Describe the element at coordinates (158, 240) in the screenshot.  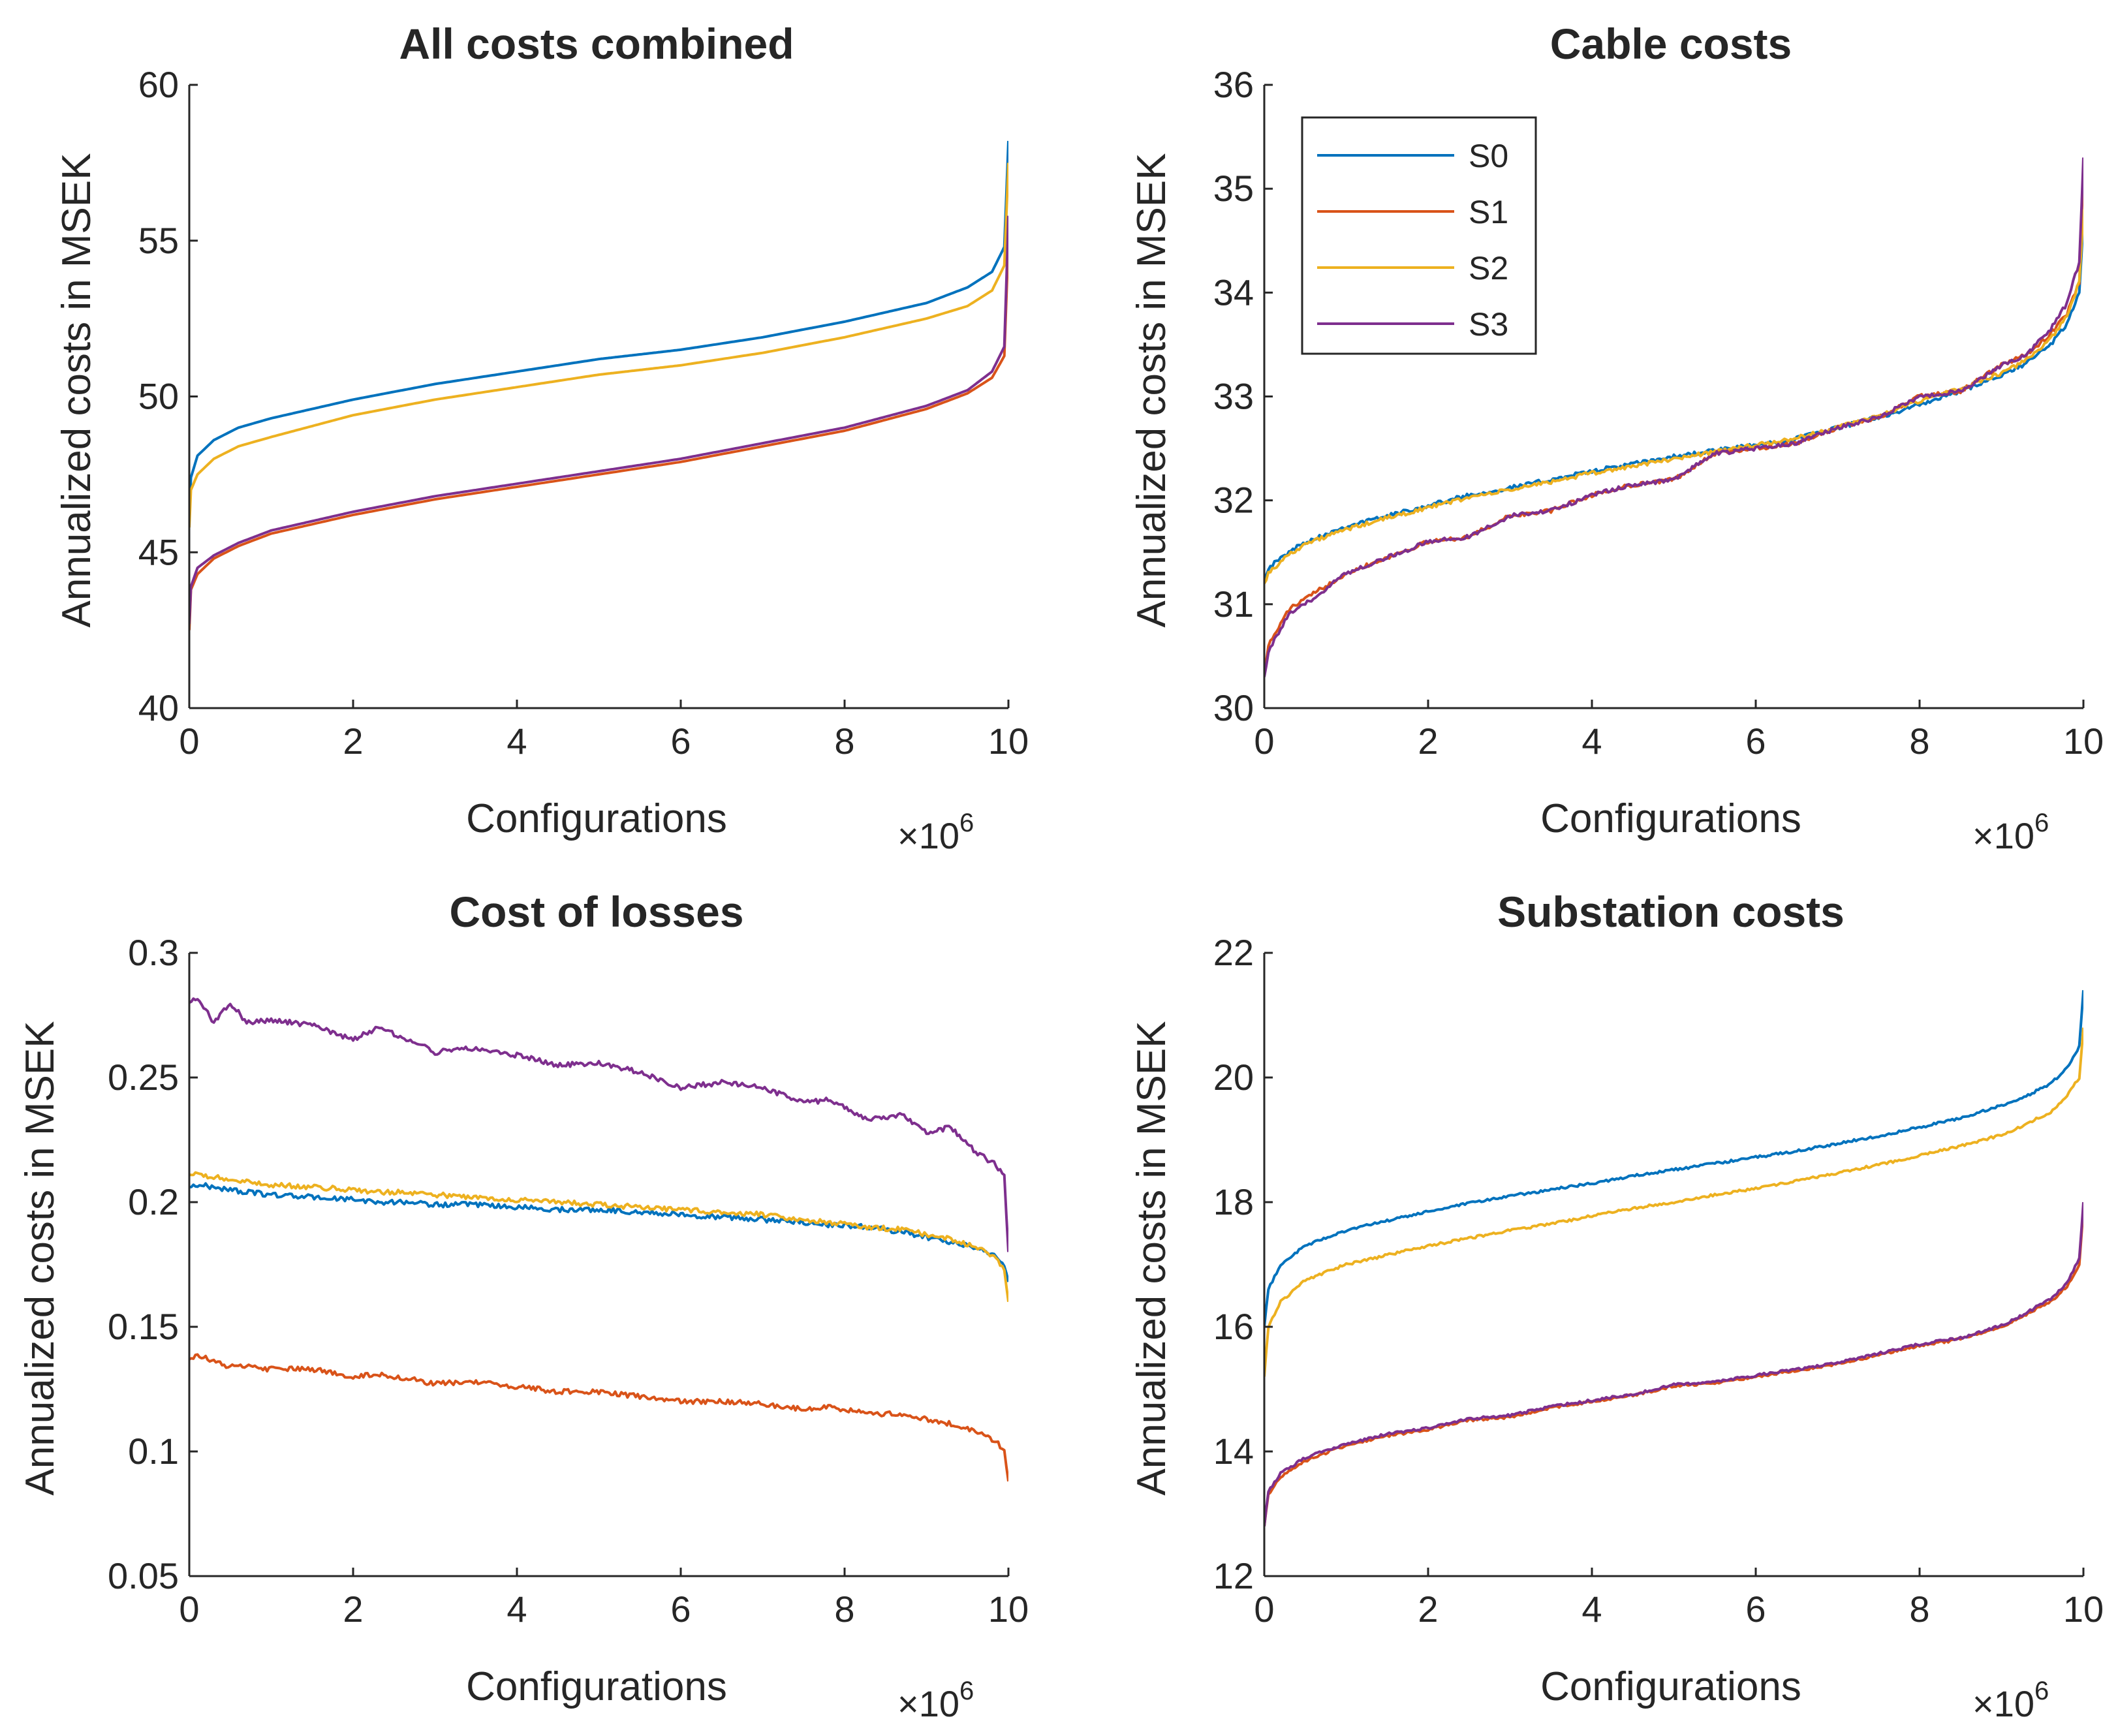
I see `y-tick-label: 55` at that location.